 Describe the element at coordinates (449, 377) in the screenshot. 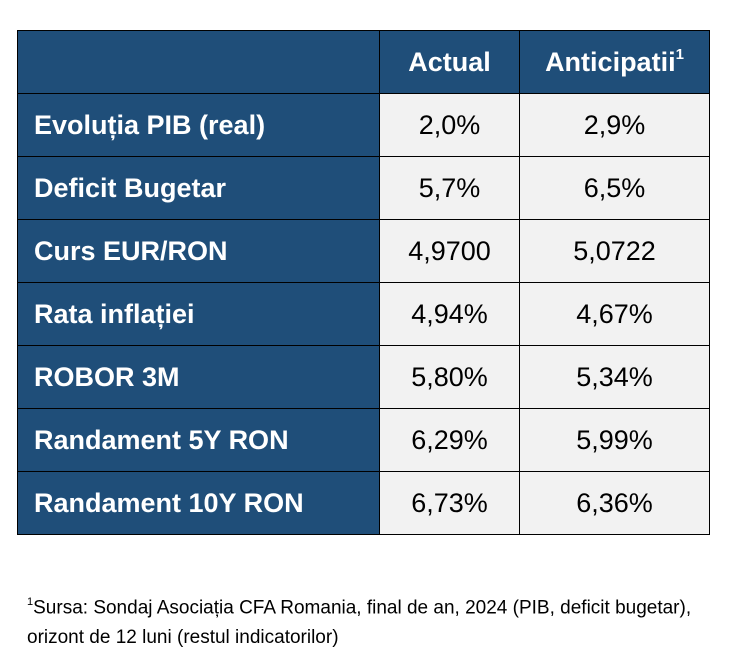

I see `cell-actual: 5,80%` at that location.